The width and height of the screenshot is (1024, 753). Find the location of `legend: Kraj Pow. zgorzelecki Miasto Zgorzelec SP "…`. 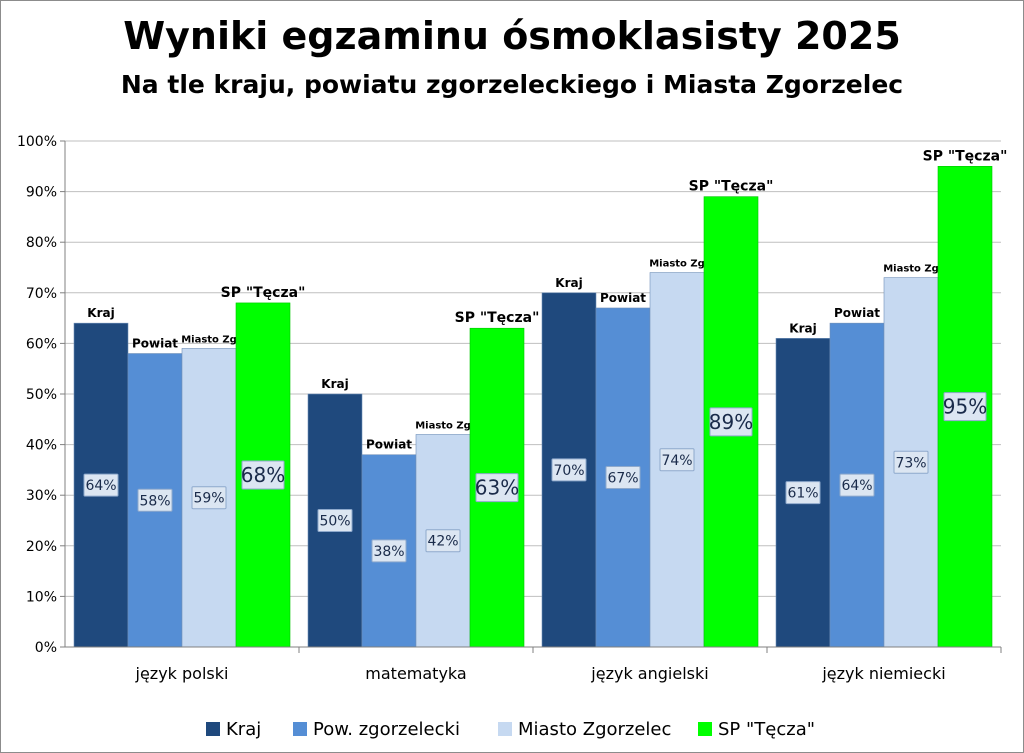

legend: Kraj Pow. zgorzelecki Miasto Zgorzelec SP "… is located at coordinates (510, 729).